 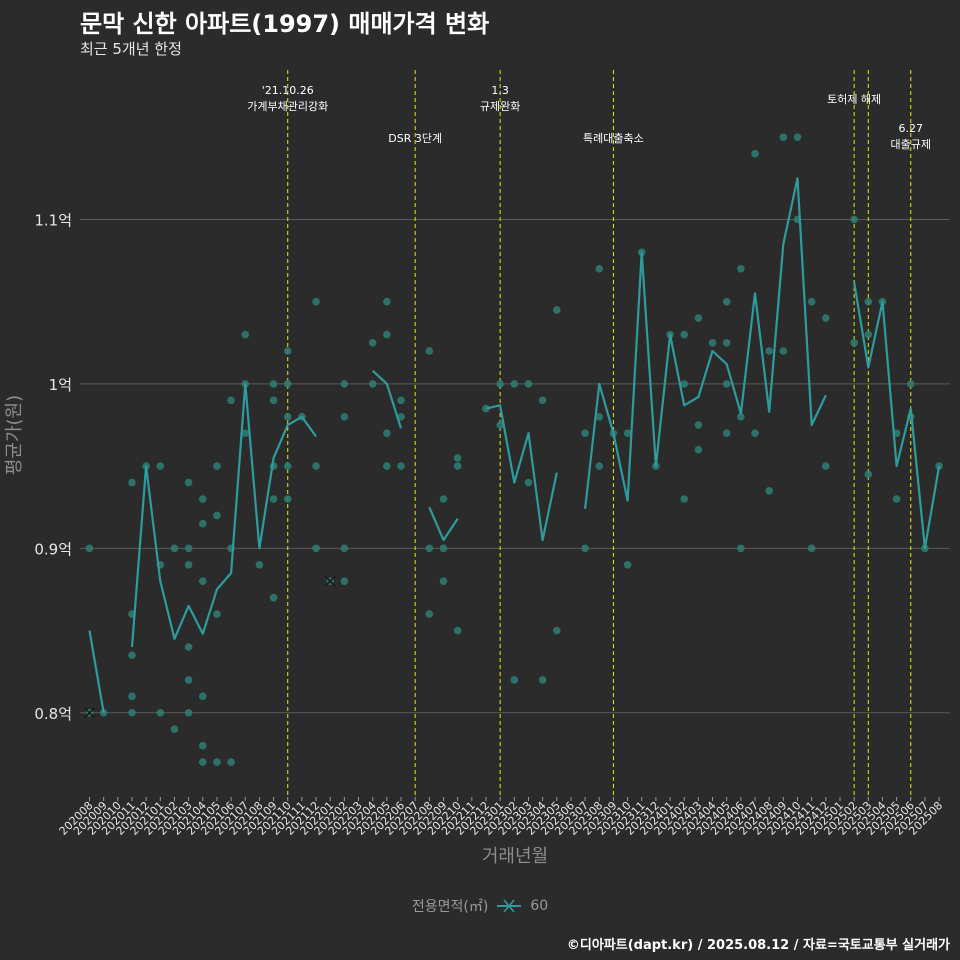 What do you see at coordinates (515, 856) in the screenshot?
I see `x-axis-title: 거래년월` at bounding box center [515, 856].